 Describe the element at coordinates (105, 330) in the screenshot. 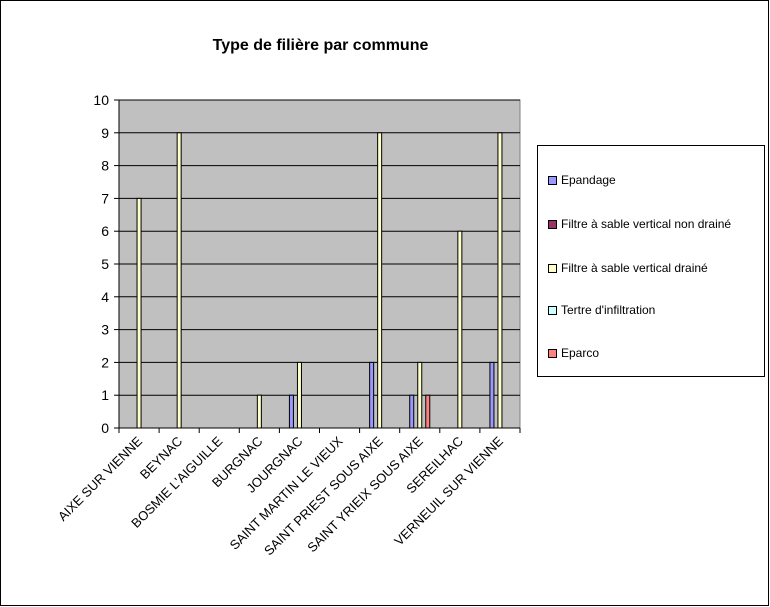

I see `y-tick-label: 3` at that location.